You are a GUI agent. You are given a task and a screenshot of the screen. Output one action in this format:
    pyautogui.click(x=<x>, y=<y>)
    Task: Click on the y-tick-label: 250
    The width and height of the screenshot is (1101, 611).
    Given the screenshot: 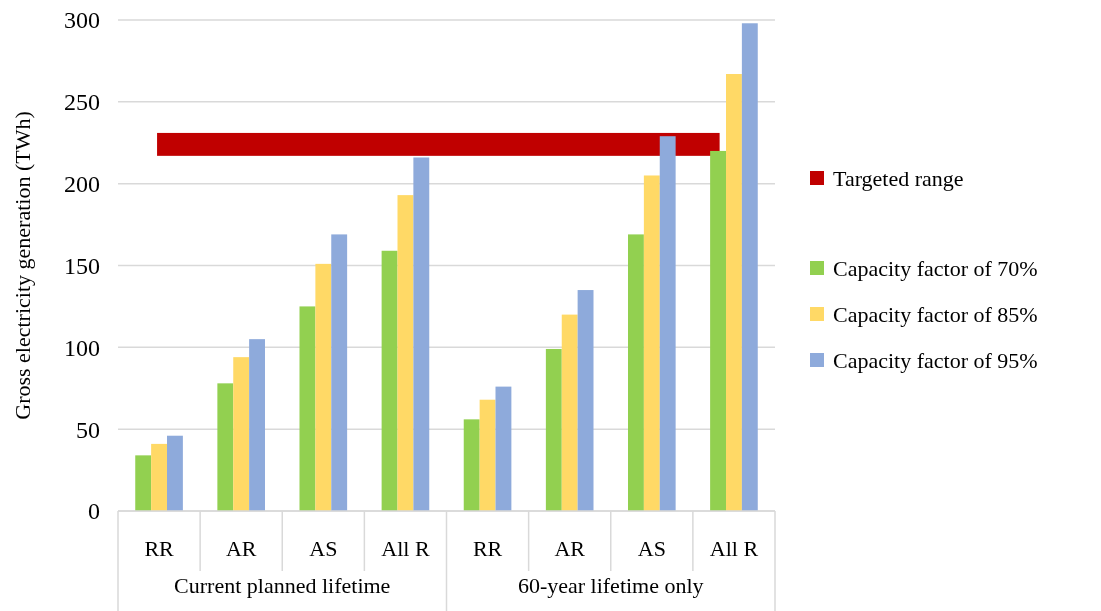 What is the action you would take?
    pyautogui.click(x=82, y=102)
    